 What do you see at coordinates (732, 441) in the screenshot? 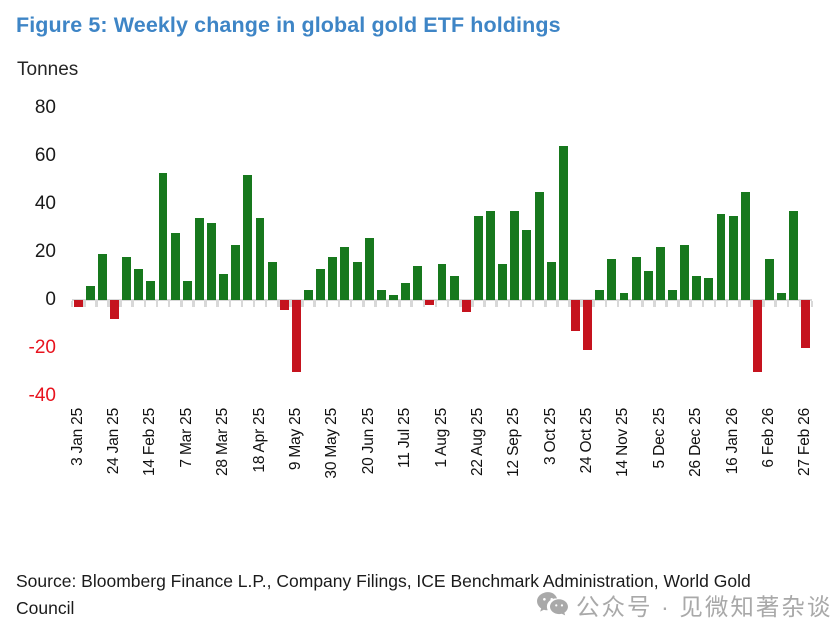
I see `x-tick-label: 16 Jan 26` at bounding box center [732, 441].